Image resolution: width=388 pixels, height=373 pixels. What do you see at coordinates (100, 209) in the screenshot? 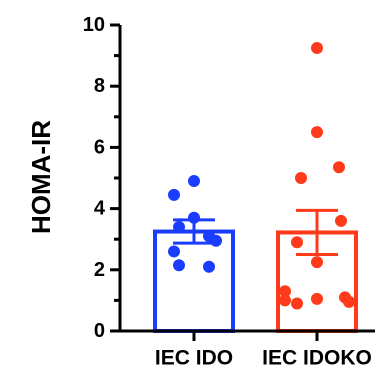
I see `y-tick-label: 4` at bounding box center [100, 209].